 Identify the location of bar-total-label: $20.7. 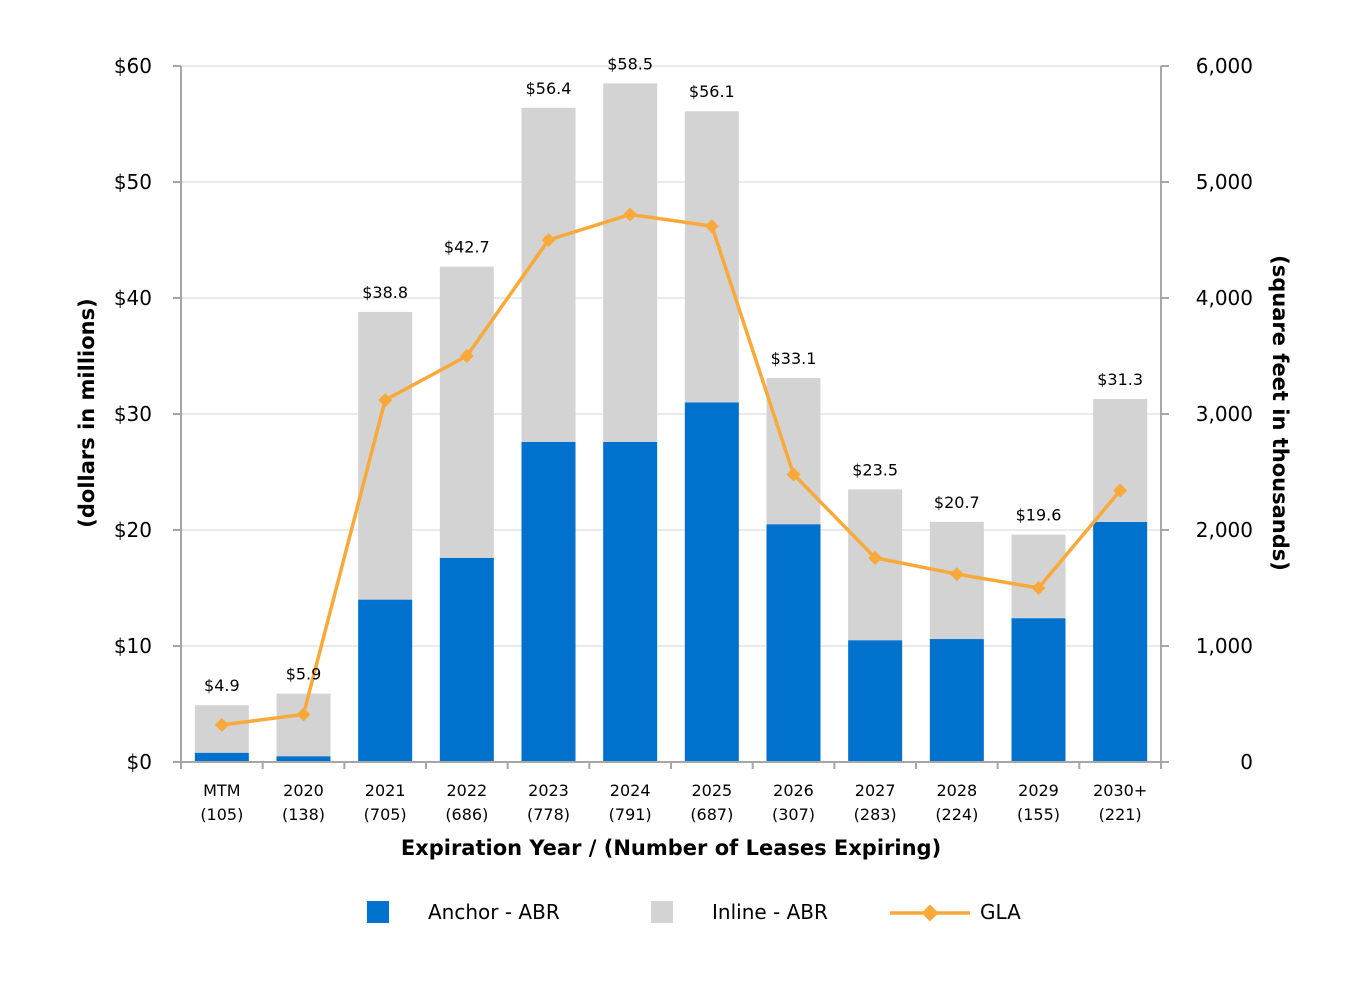
(957, 502).